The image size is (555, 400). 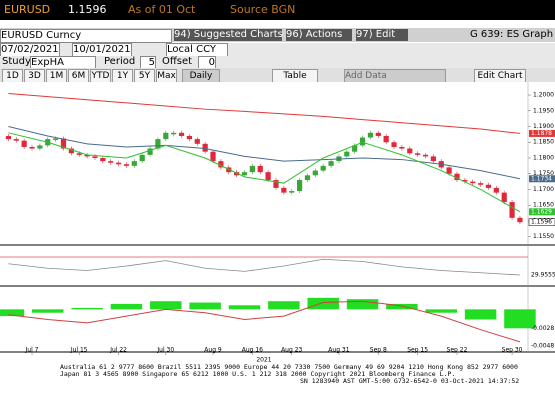 I want to click on add-data: Add Data, so click(x=395, y=76).